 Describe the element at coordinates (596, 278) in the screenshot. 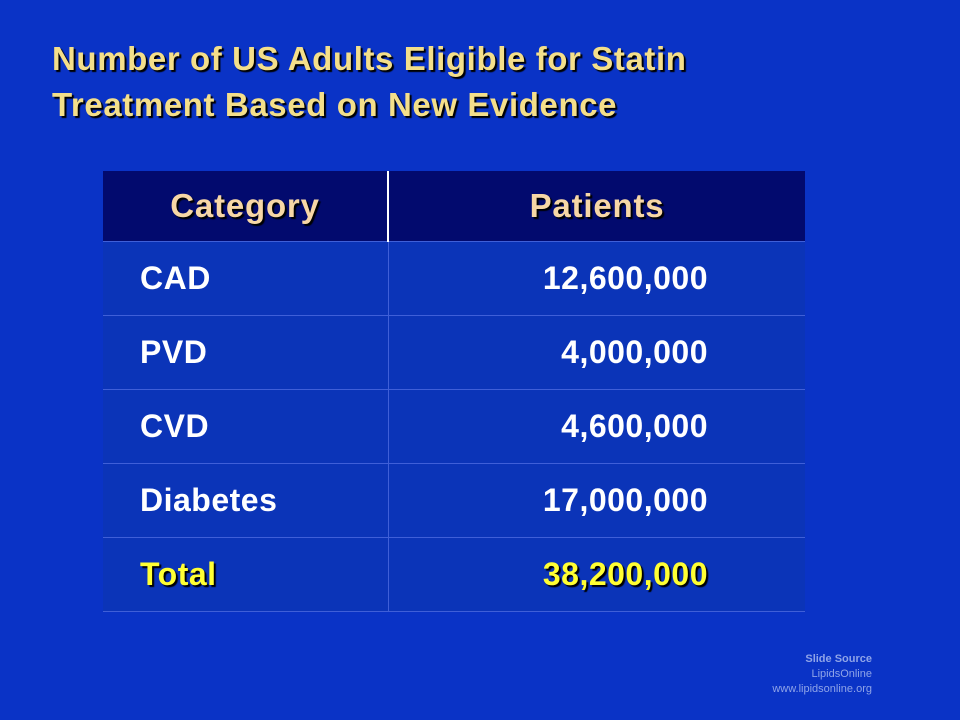

I see `row-patients: 12,600,000` at that location.